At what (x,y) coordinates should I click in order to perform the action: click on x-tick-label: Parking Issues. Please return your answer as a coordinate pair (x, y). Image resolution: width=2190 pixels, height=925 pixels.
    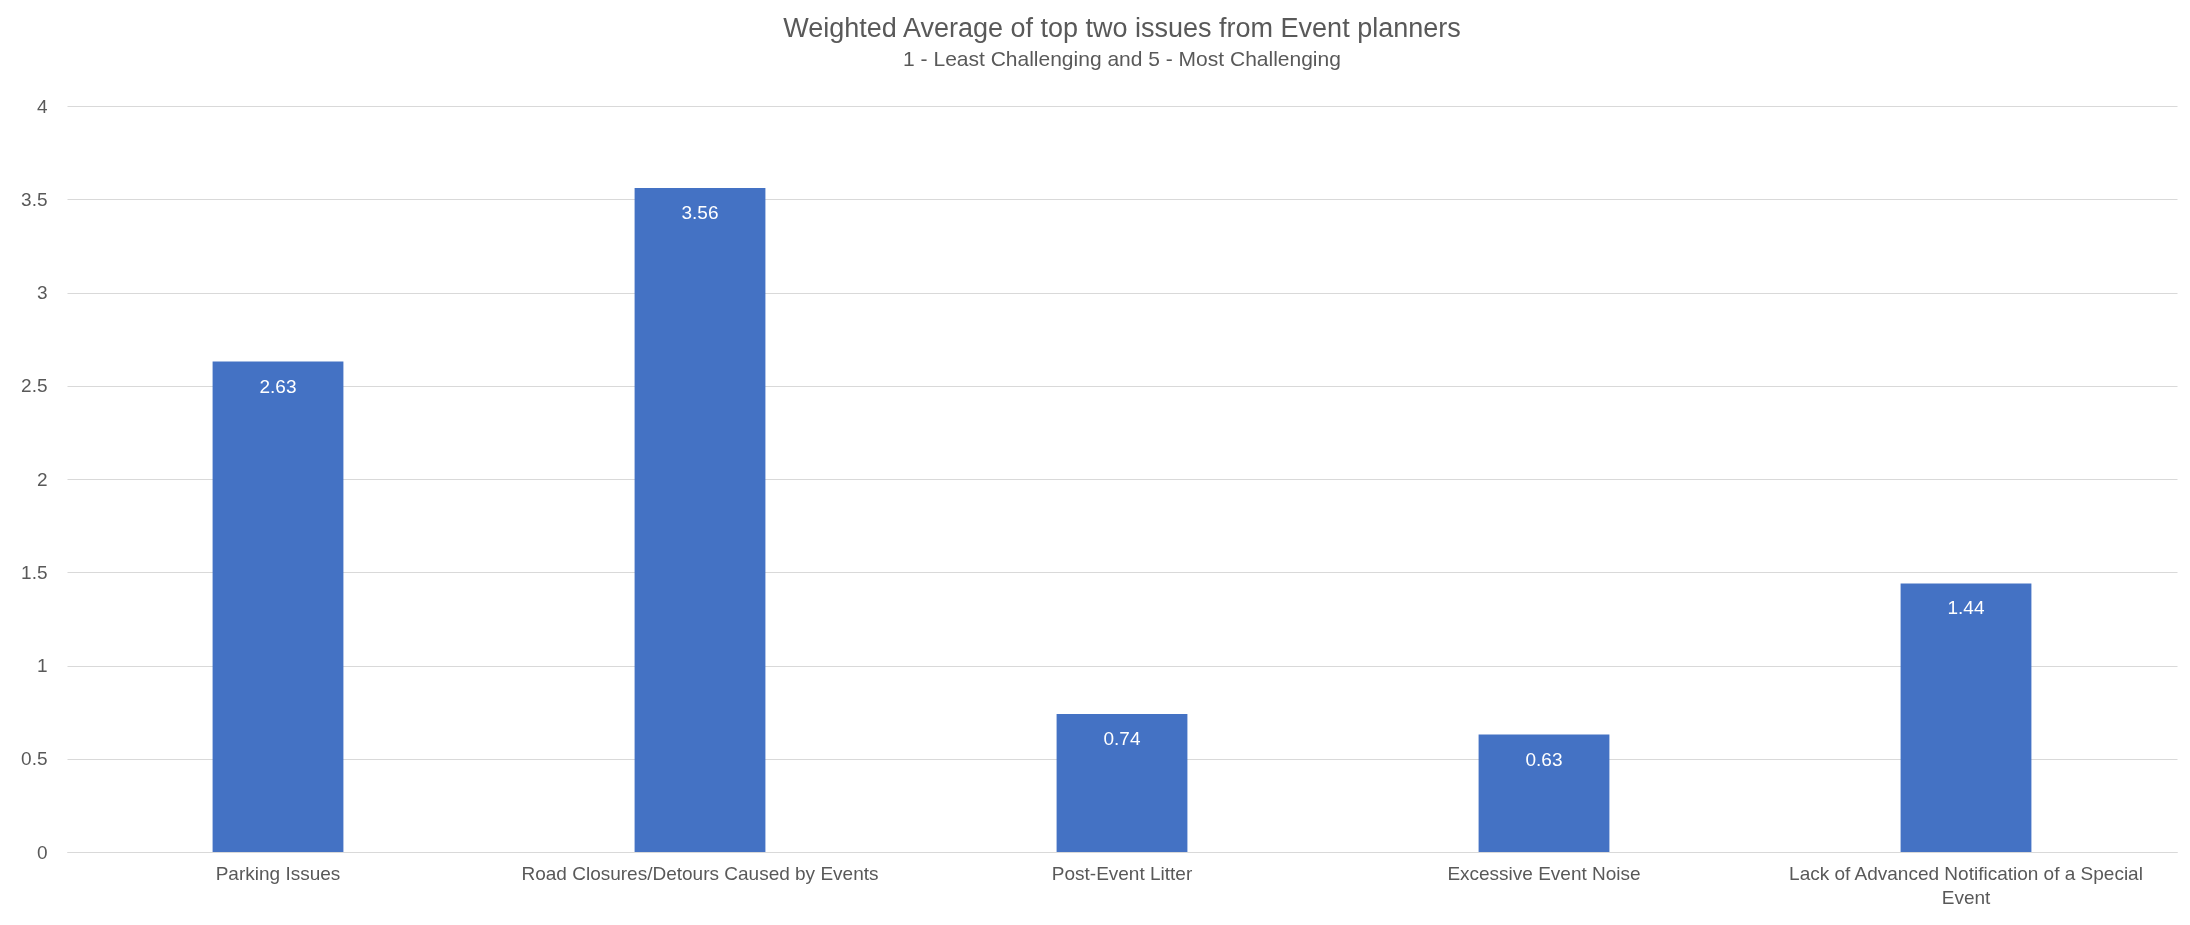
    Looking at the image, I should click on (278, 873).